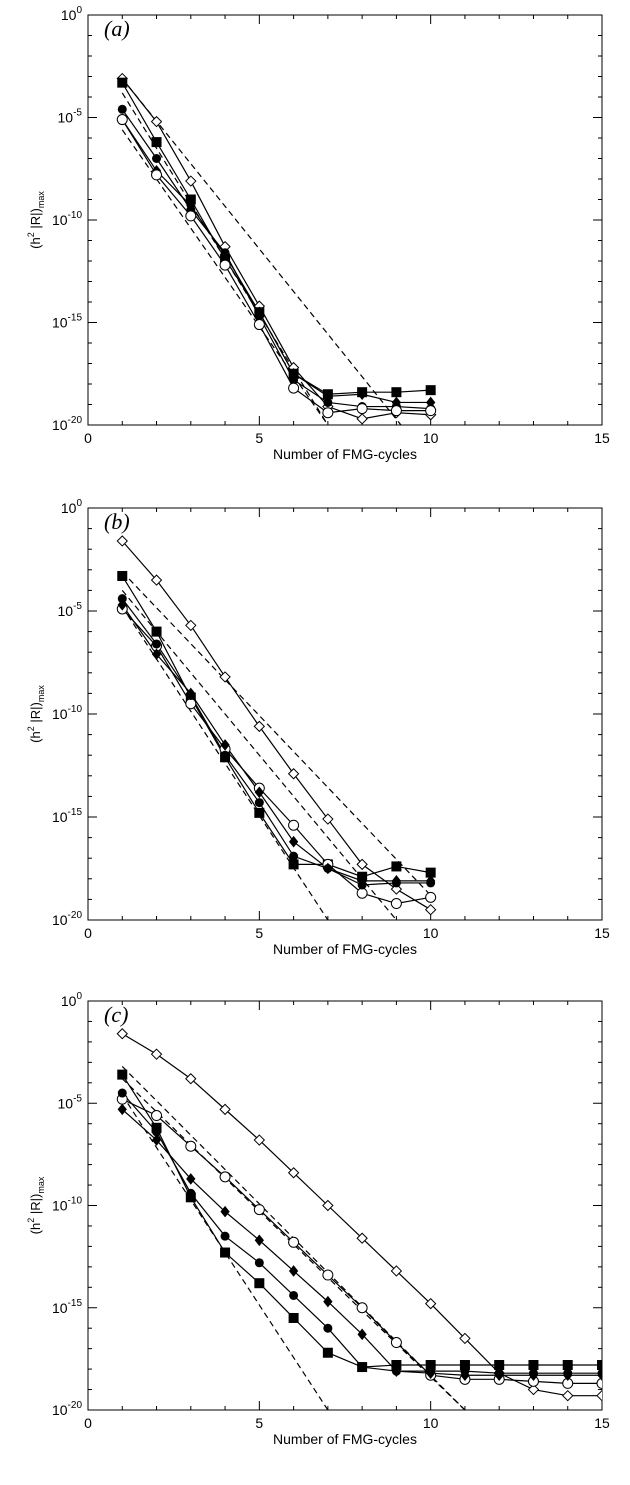 This screenshot has height=1485, width=630. What do you see at coordinates (117, 521) in the screenshot?
I see `panel-label: (b)` at bounding box center [117, 521].